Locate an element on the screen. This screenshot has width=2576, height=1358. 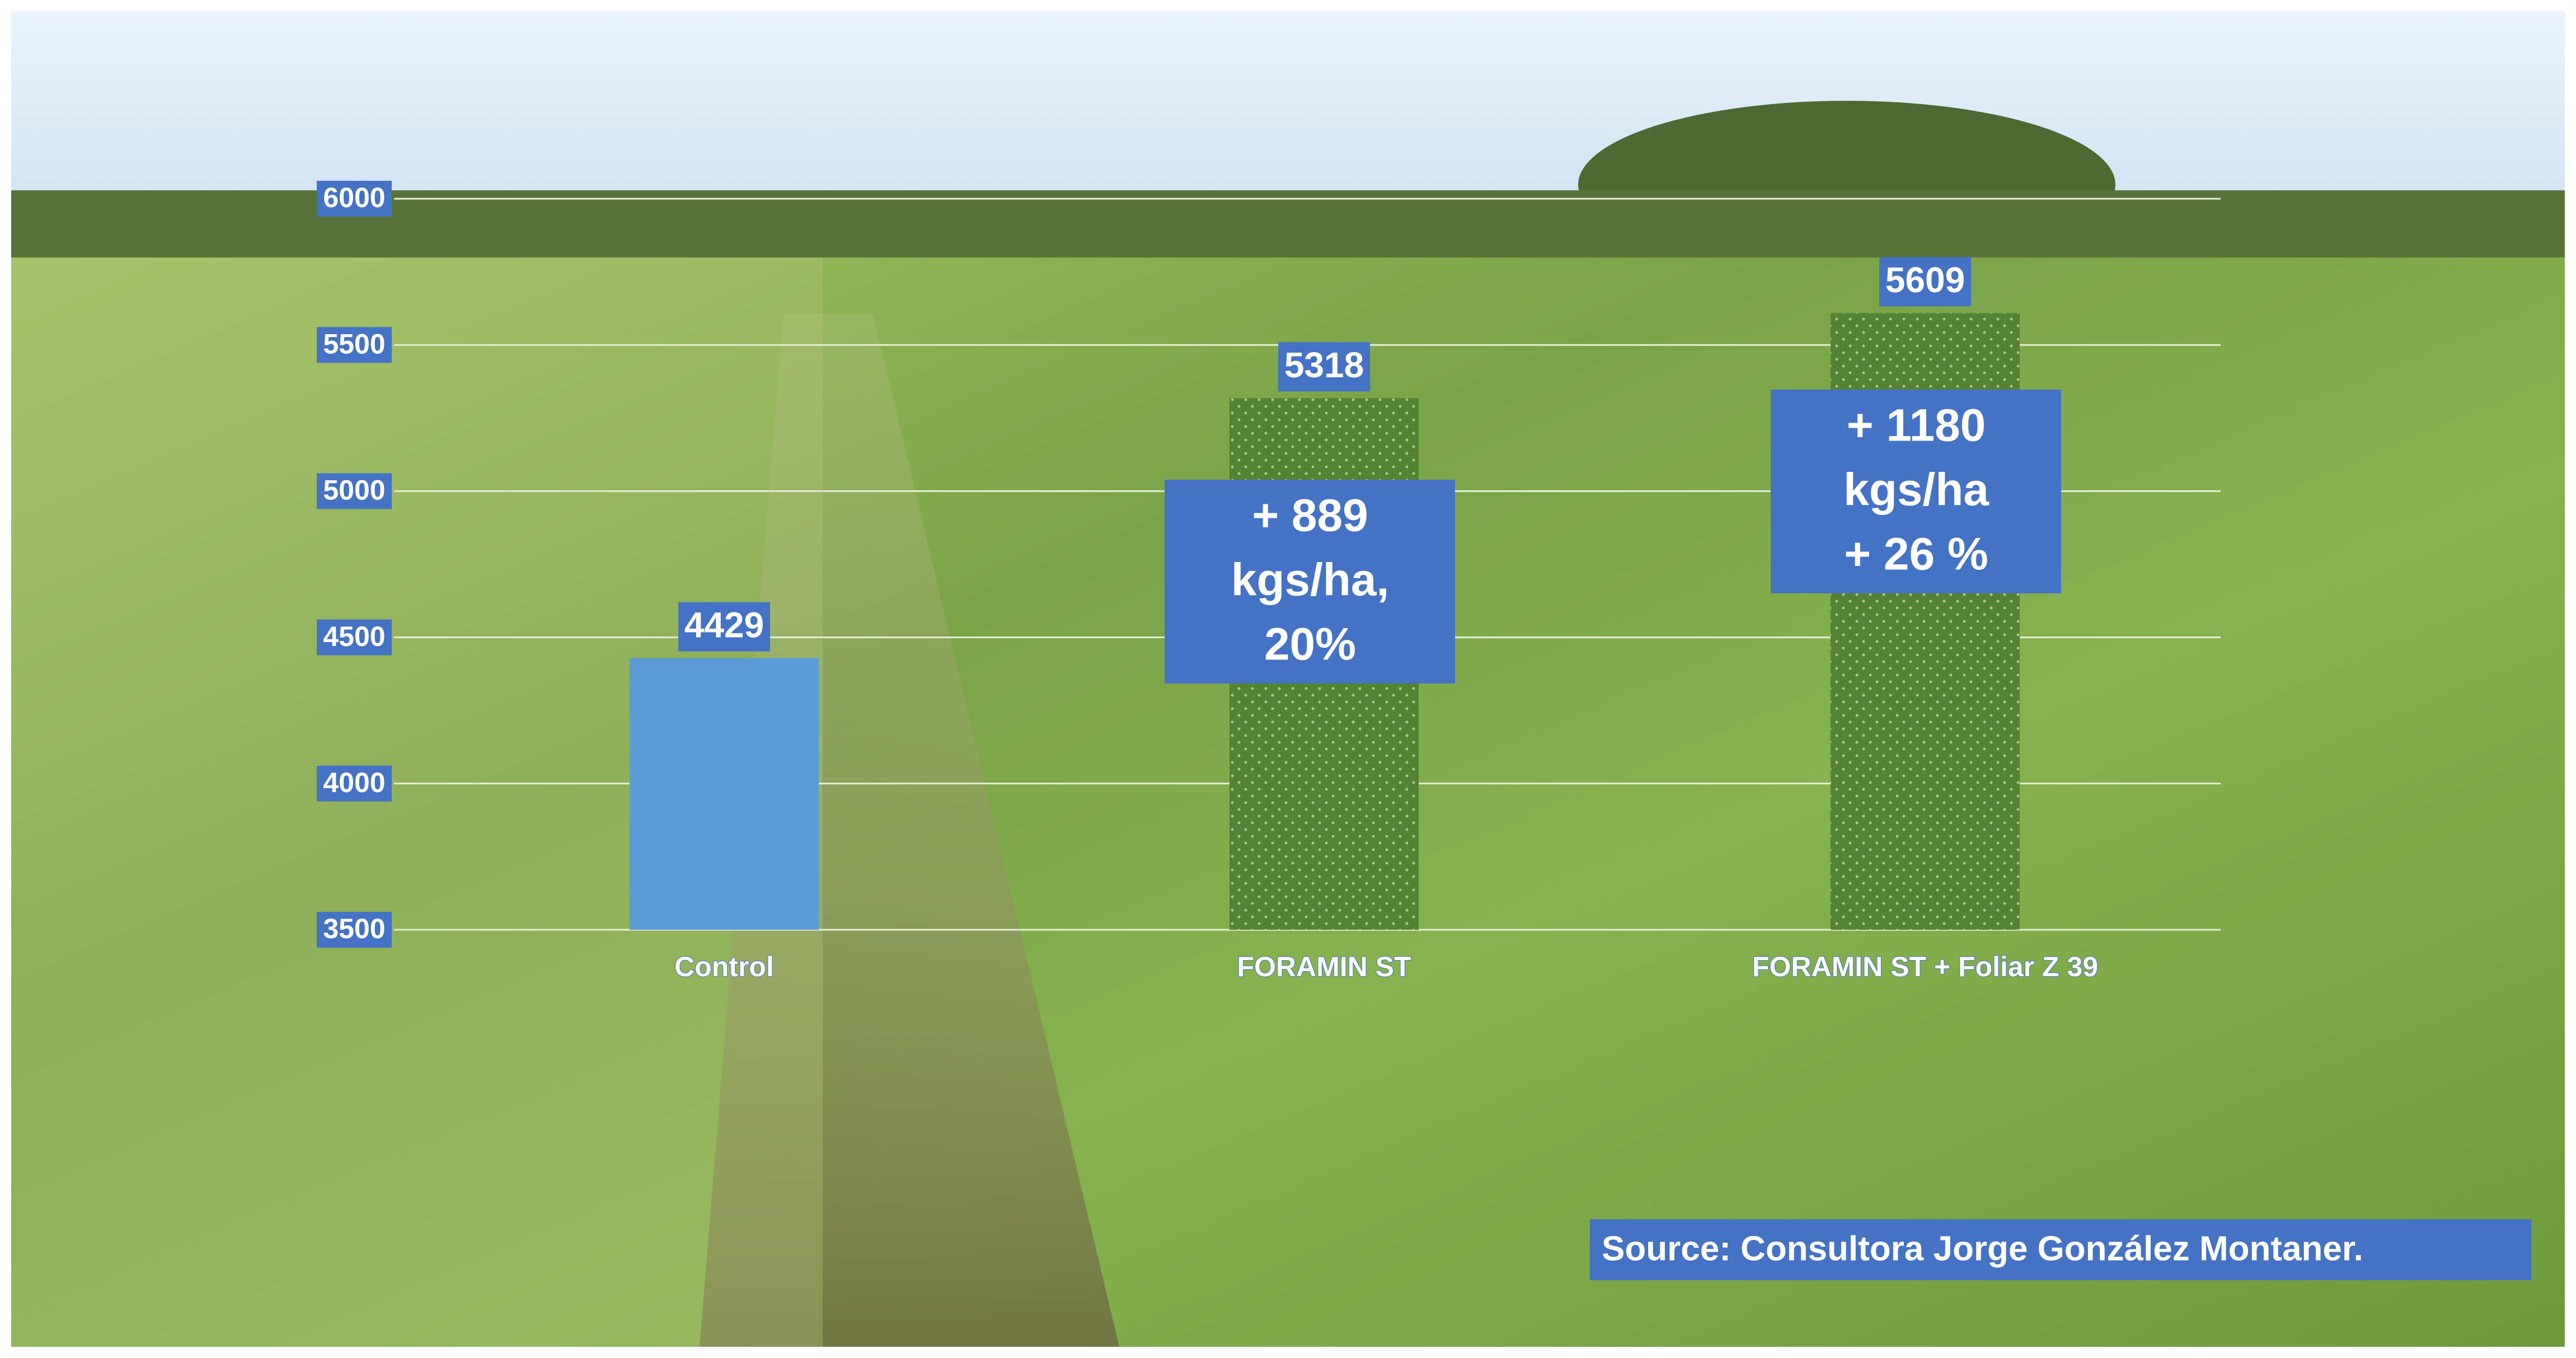
y-tick-label: 5000 is located at coordinates (354, 490).